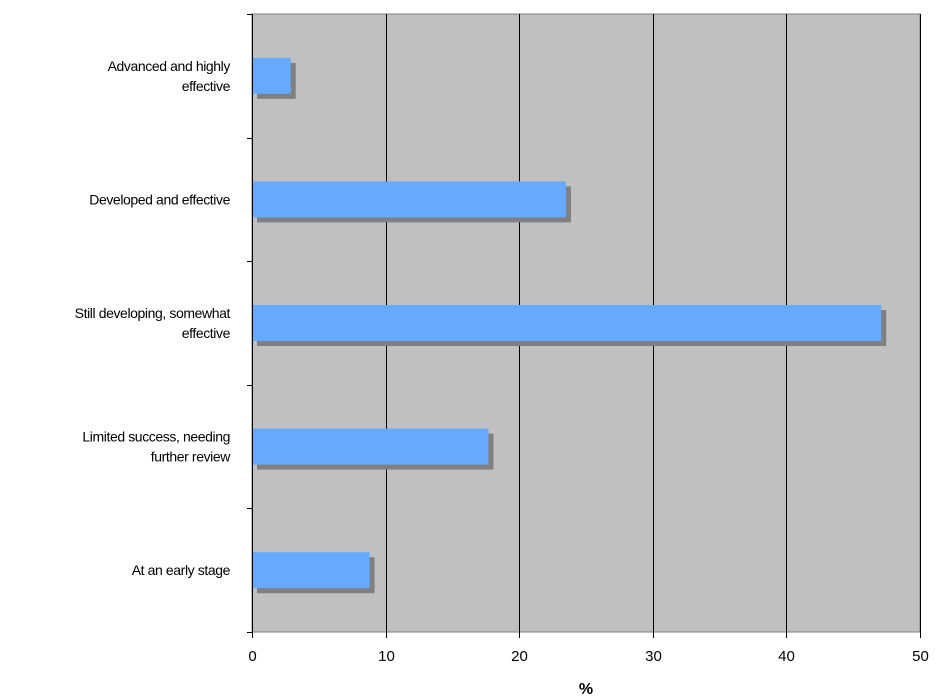 This screenshot has width=936, height=700. Describe the element at coordinates (252, 656) in the screenshot. I see `x-tick-label: 0` at that location.